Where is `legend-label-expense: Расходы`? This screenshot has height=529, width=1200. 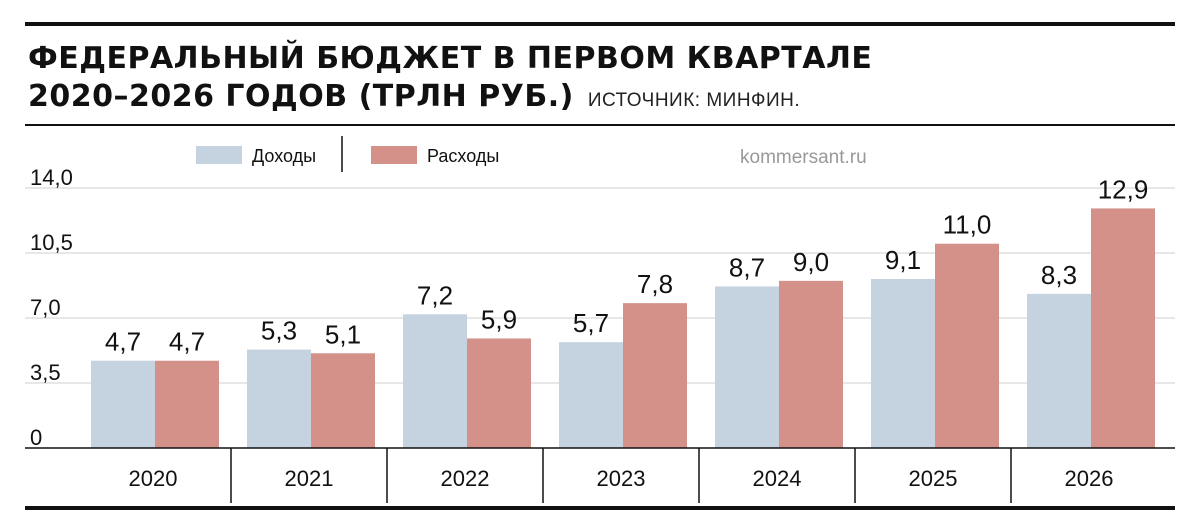
legend-label-expense: Расходы is located at coordinates (463, 156).